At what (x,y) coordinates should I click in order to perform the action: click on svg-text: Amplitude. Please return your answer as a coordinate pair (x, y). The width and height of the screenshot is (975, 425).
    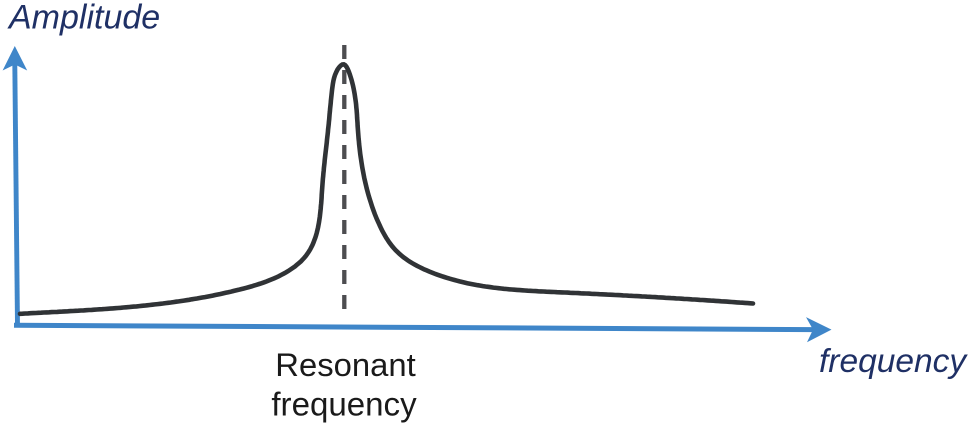
    Looking at the image, I should click on (83, 18).